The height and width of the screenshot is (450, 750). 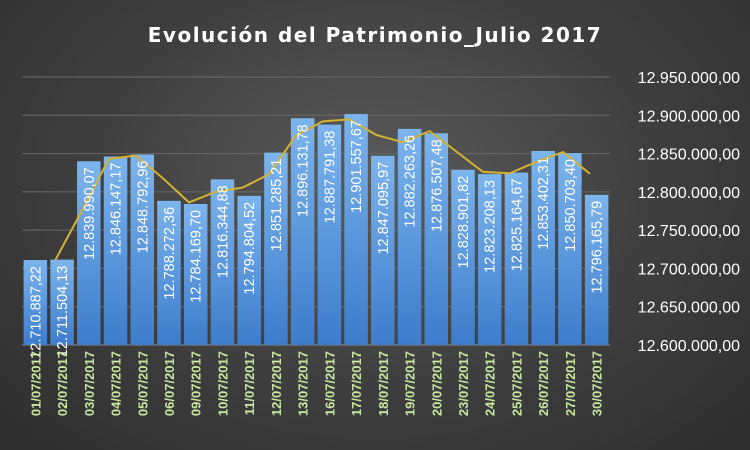 I want to click on x-tick-label: 12/07/2017, so click(x=276, y=383).